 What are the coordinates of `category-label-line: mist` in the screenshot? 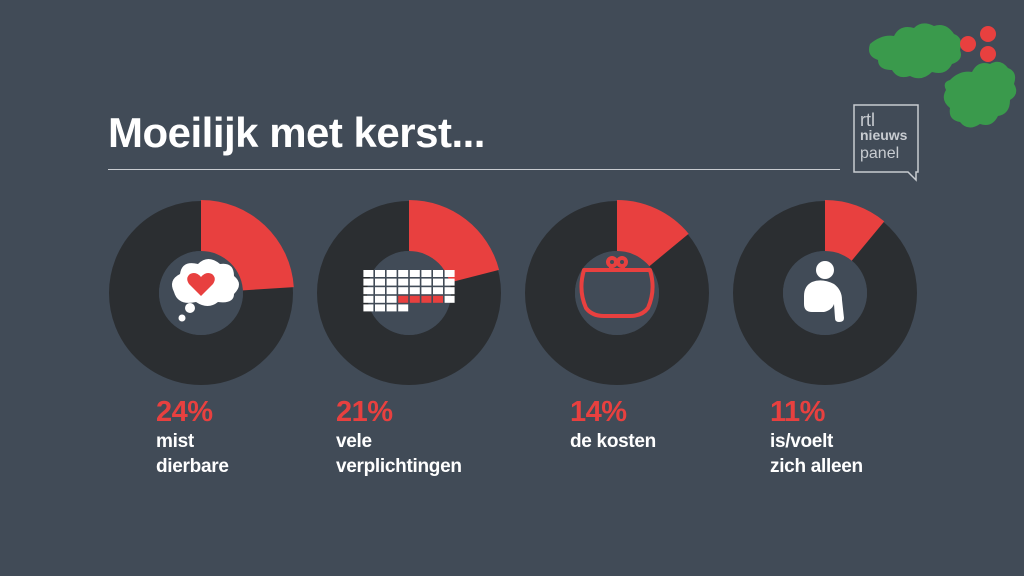 It's located at (175, 441).